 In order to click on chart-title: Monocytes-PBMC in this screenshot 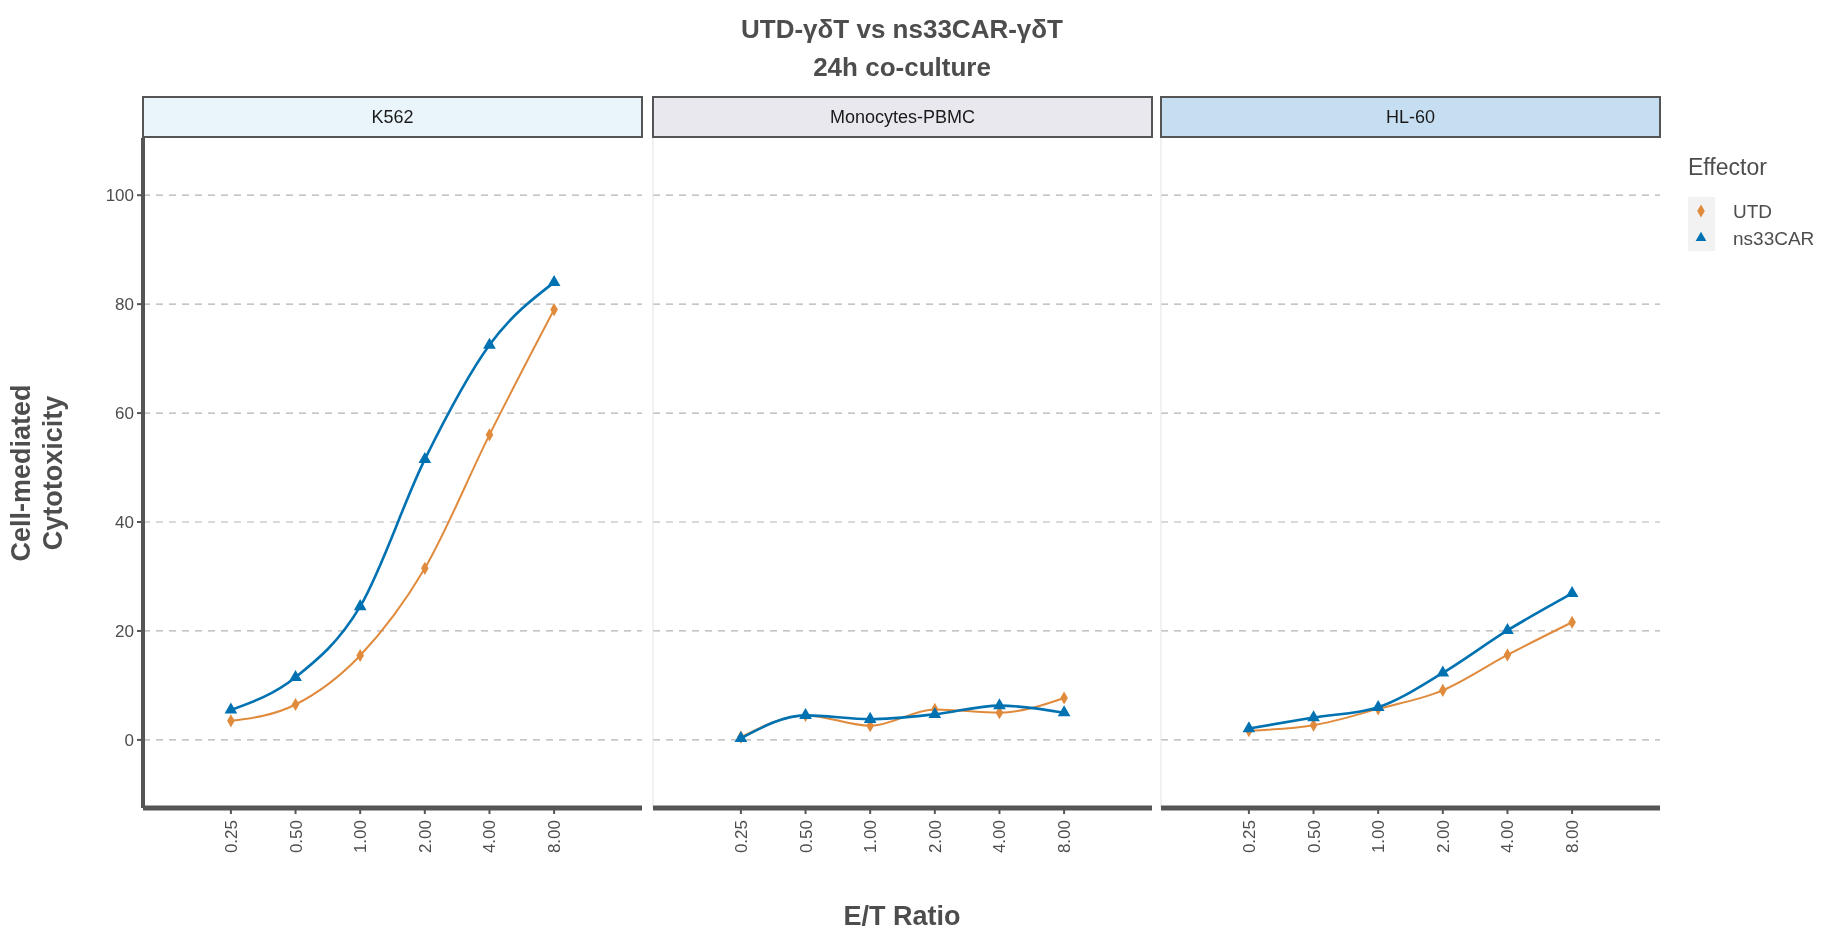, I will do `click(902, 117)`.